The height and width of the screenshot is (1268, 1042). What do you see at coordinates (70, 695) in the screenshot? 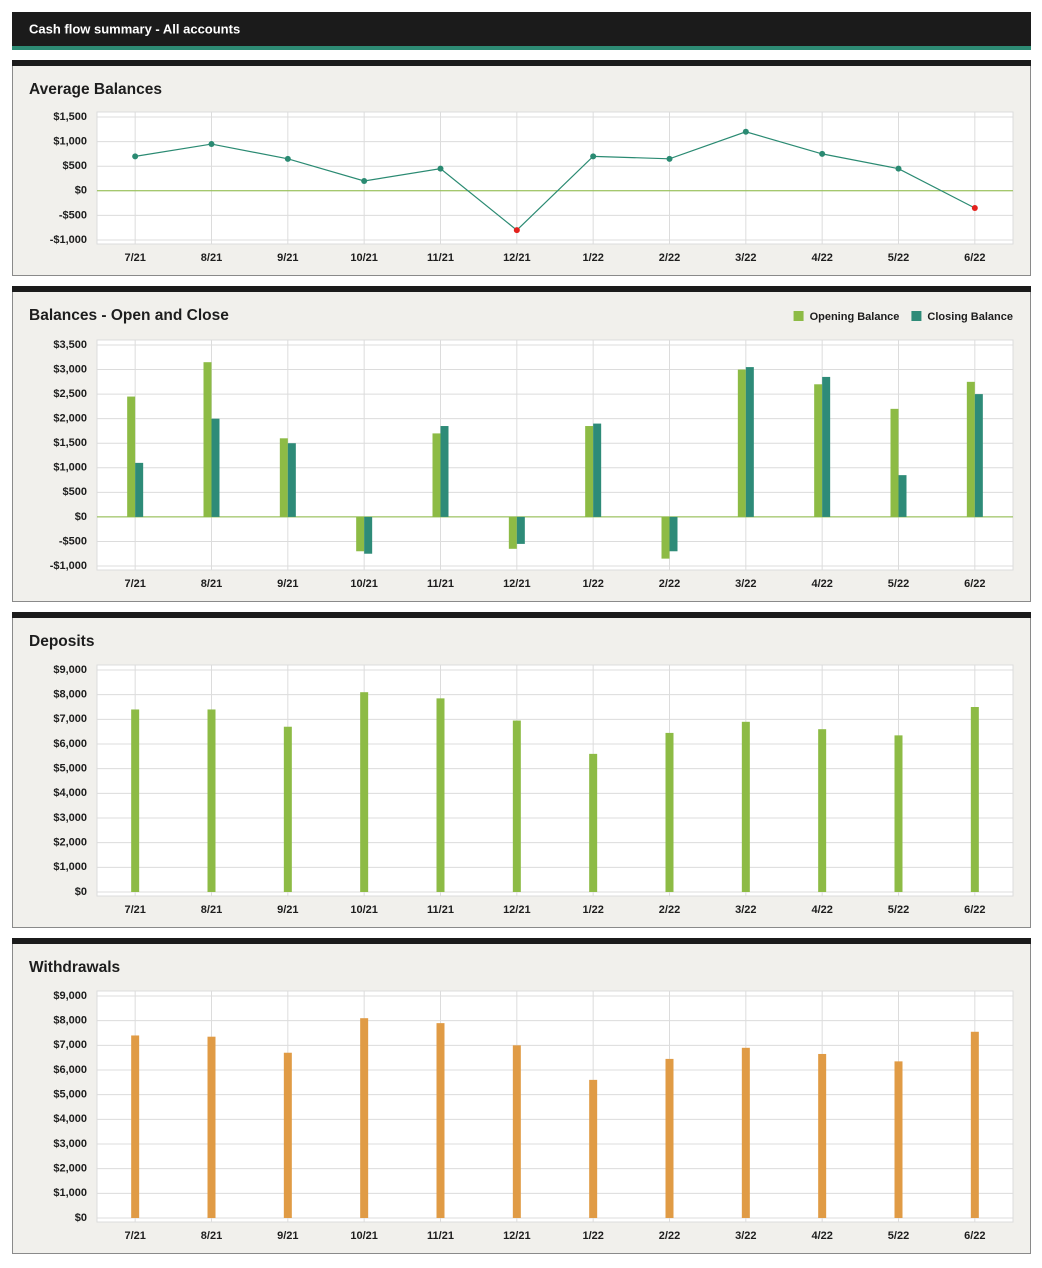
I see `y-tick-label: $8,000` at bounding box center [70, 695].